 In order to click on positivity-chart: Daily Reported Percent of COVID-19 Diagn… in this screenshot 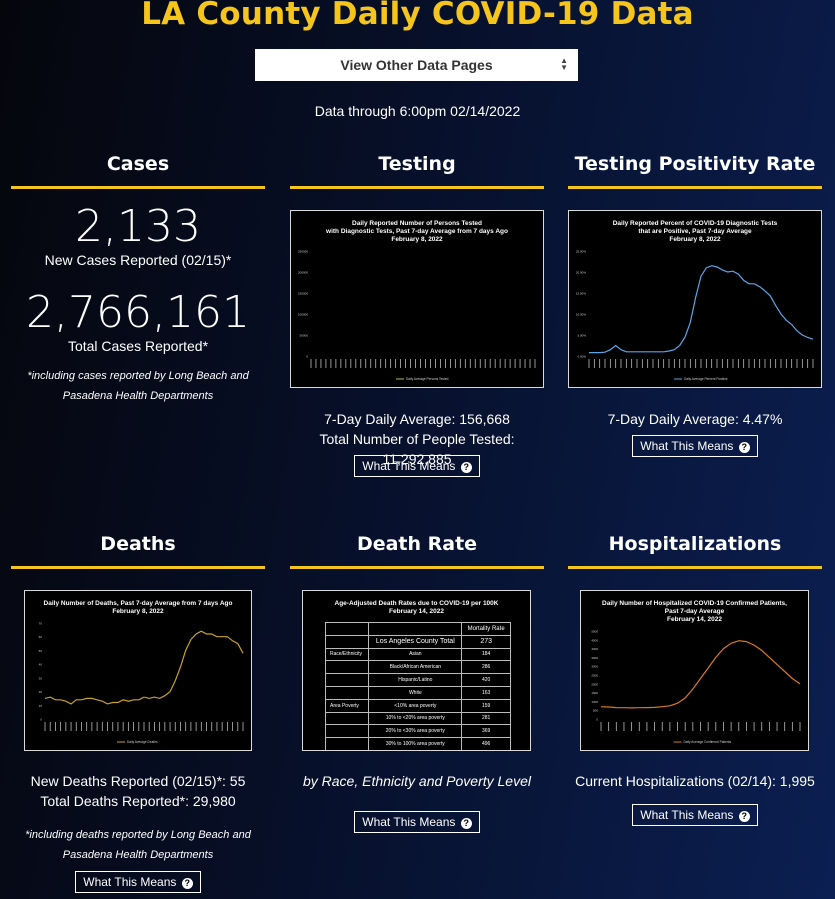, I will do `click(695, 299)`.